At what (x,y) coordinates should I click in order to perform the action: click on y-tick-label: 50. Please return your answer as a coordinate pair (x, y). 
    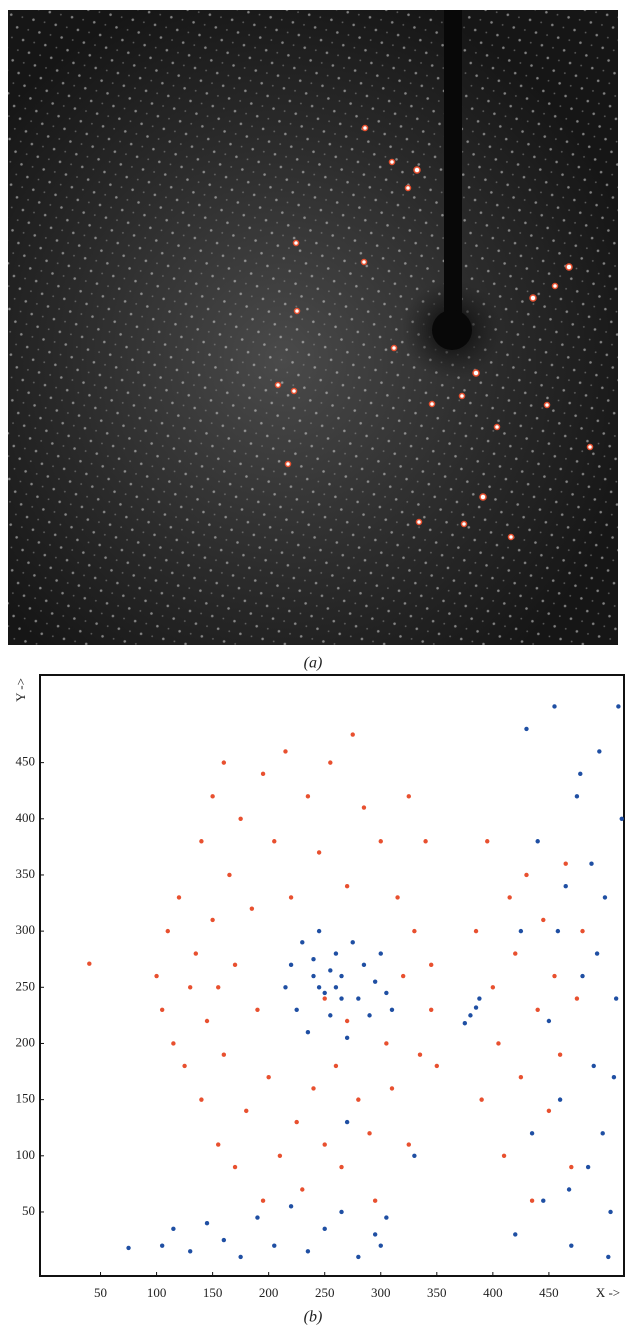
    Looking at the image, I should click on (28, 1210).